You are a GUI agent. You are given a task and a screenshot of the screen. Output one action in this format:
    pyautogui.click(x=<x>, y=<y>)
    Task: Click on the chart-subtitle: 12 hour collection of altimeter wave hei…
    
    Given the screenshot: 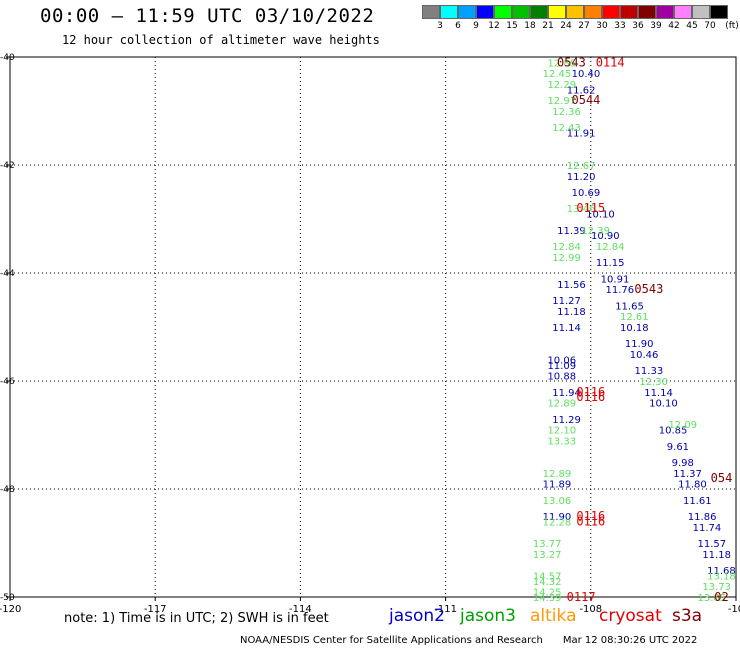 What is the action you would take?
    pyautogui.click(x=221, y=40)
    